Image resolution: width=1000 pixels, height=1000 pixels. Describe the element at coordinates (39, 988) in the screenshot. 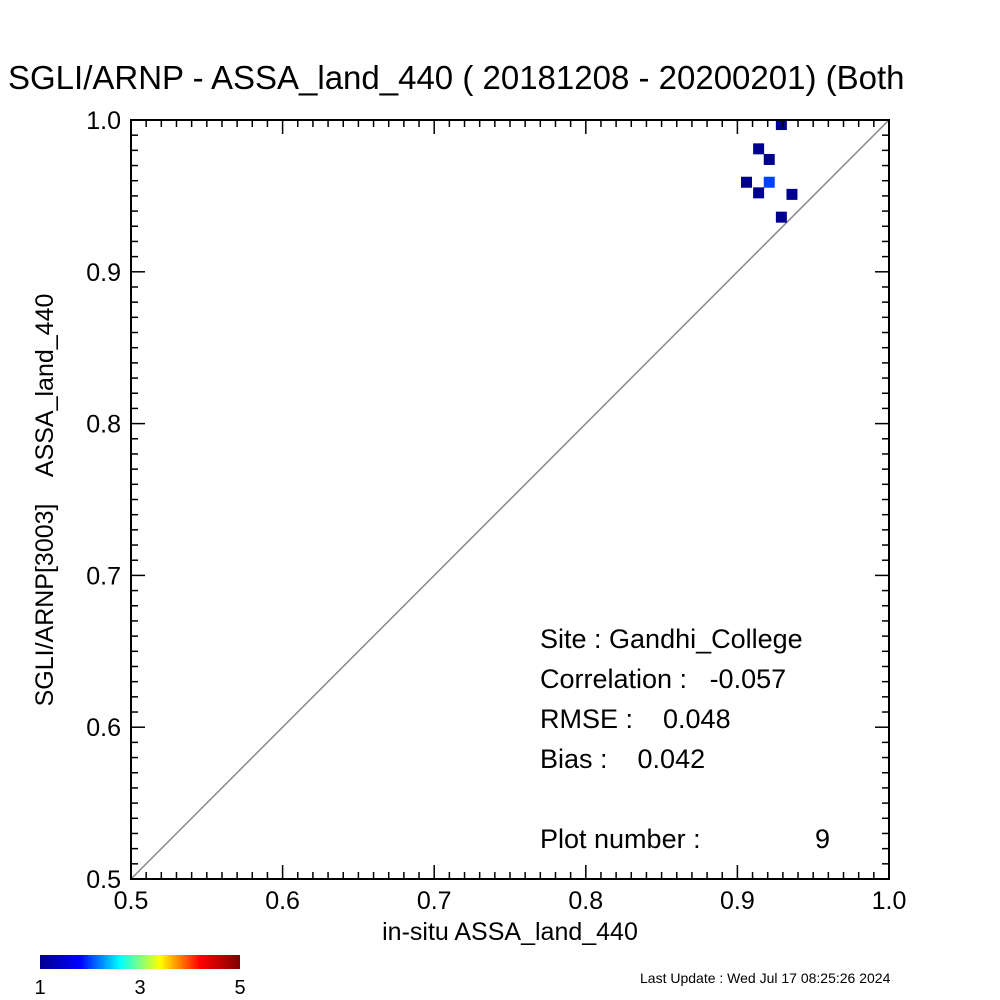

I see `colorbar-label: 1` at that location.